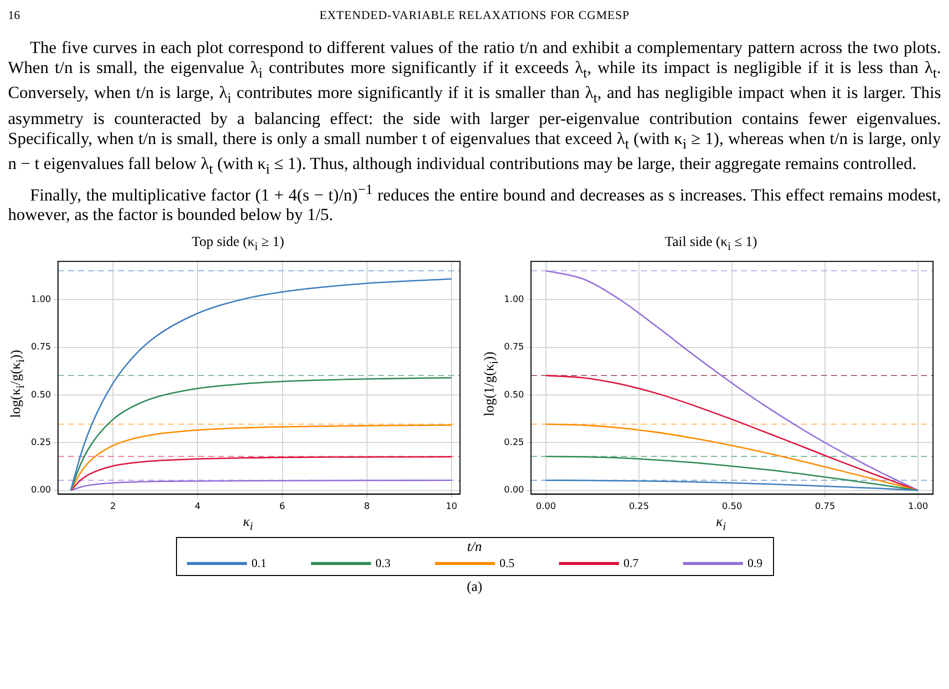  What do you see at coordinates (113, 507) in the screenshot?
I see `x-tick-label: 2` at bounding box center [113, 507].